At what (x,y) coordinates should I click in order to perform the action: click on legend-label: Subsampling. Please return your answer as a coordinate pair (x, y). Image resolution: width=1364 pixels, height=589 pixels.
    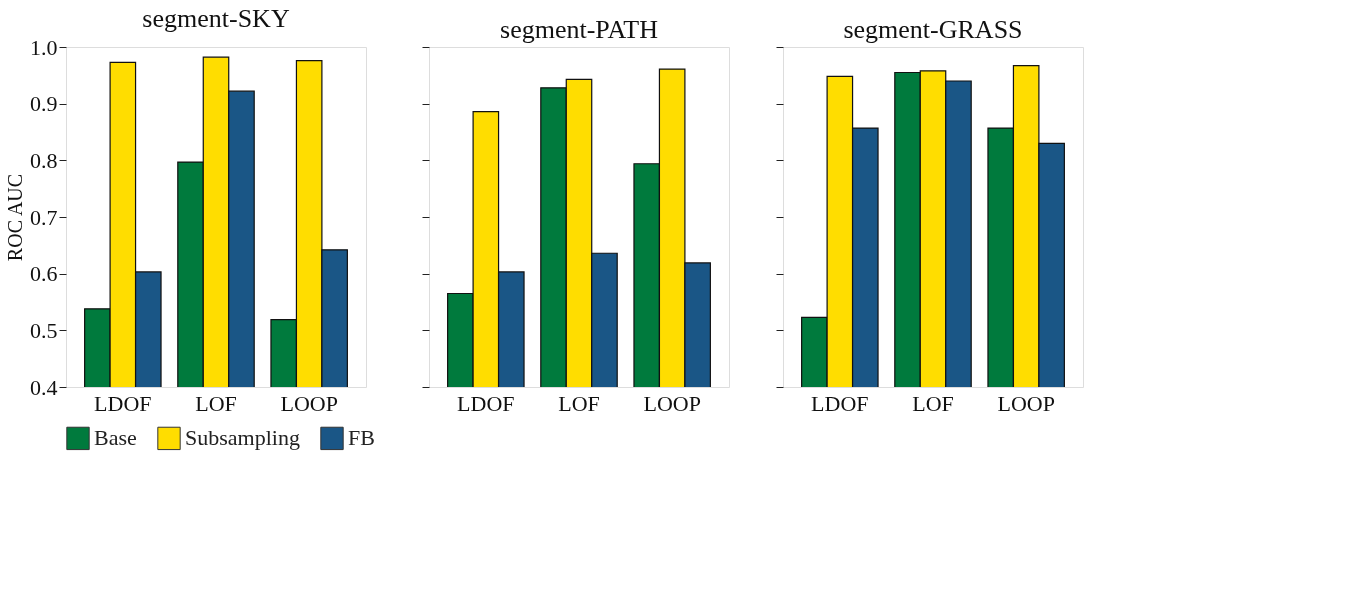
    Looking at the image, I should click on (242, 438).